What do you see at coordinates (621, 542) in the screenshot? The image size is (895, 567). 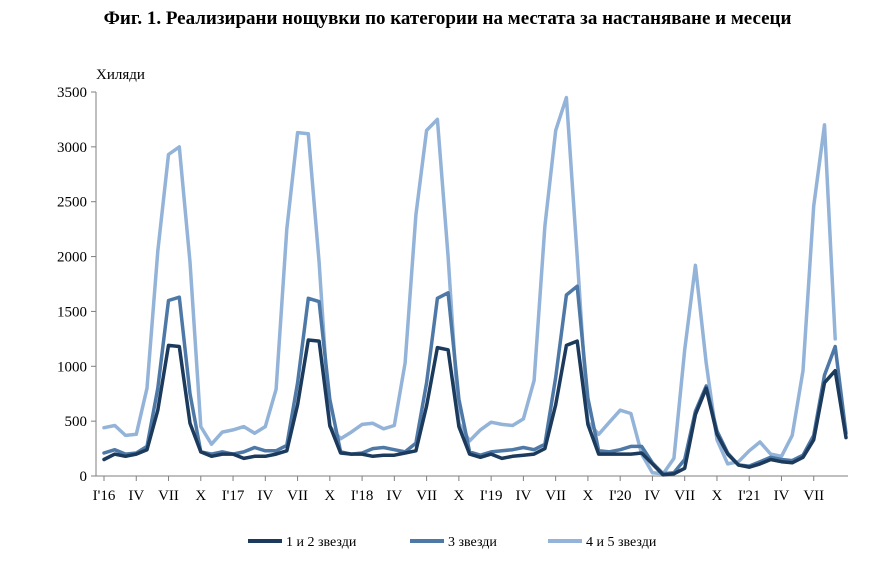 I see `legend-label-3: 4 и 5 звезди` at bounding box center [621, 542].